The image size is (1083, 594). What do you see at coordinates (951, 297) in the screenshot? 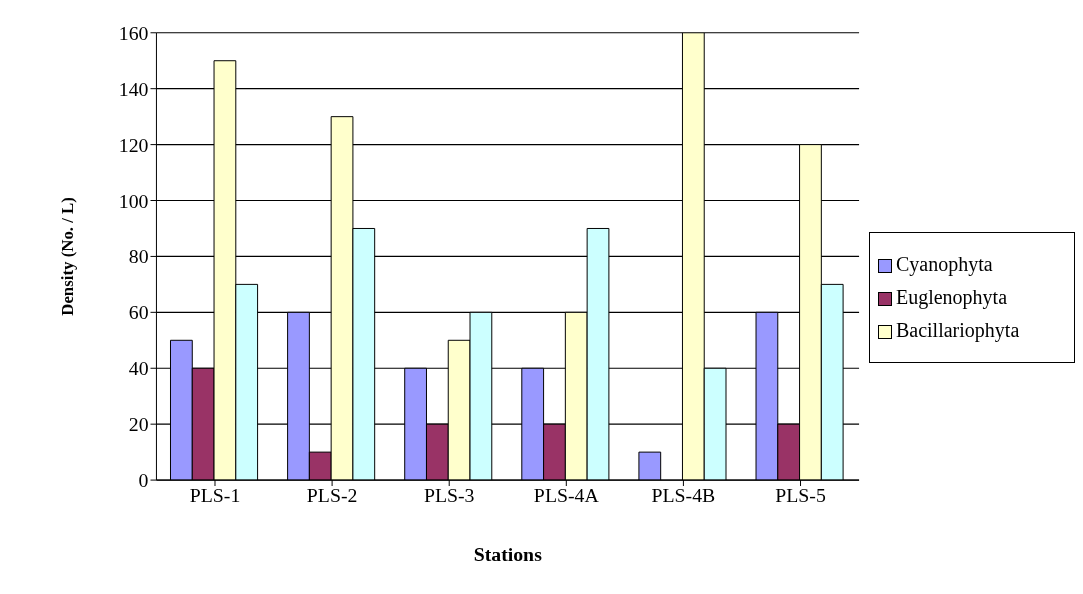
I see `legend-label: Euglenophyta` at bounding box center [951, 297].